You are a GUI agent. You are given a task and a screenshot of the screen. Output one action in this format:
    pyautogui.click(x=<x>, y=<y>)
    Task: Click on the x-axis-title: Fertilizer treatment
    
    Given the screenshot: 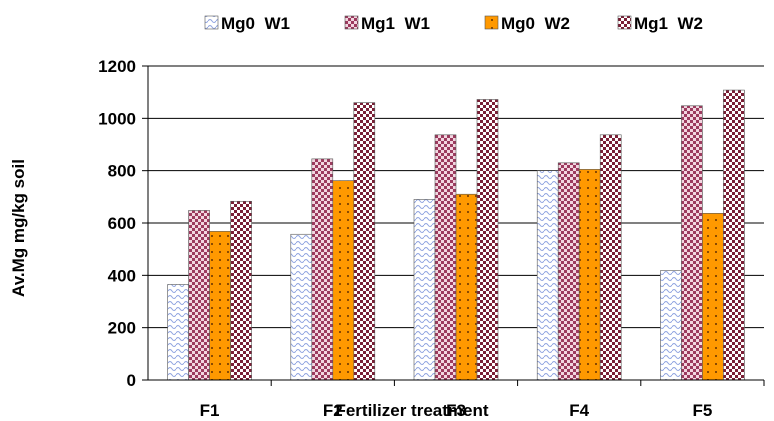 What is the action you would take?
    pyautogui.click(x=411, y=410)
    